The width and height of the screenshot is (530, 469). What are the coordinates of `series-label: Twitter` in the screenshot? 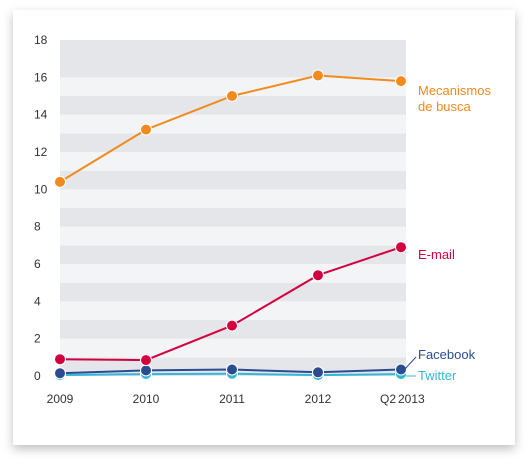 It's located at (437, 375).